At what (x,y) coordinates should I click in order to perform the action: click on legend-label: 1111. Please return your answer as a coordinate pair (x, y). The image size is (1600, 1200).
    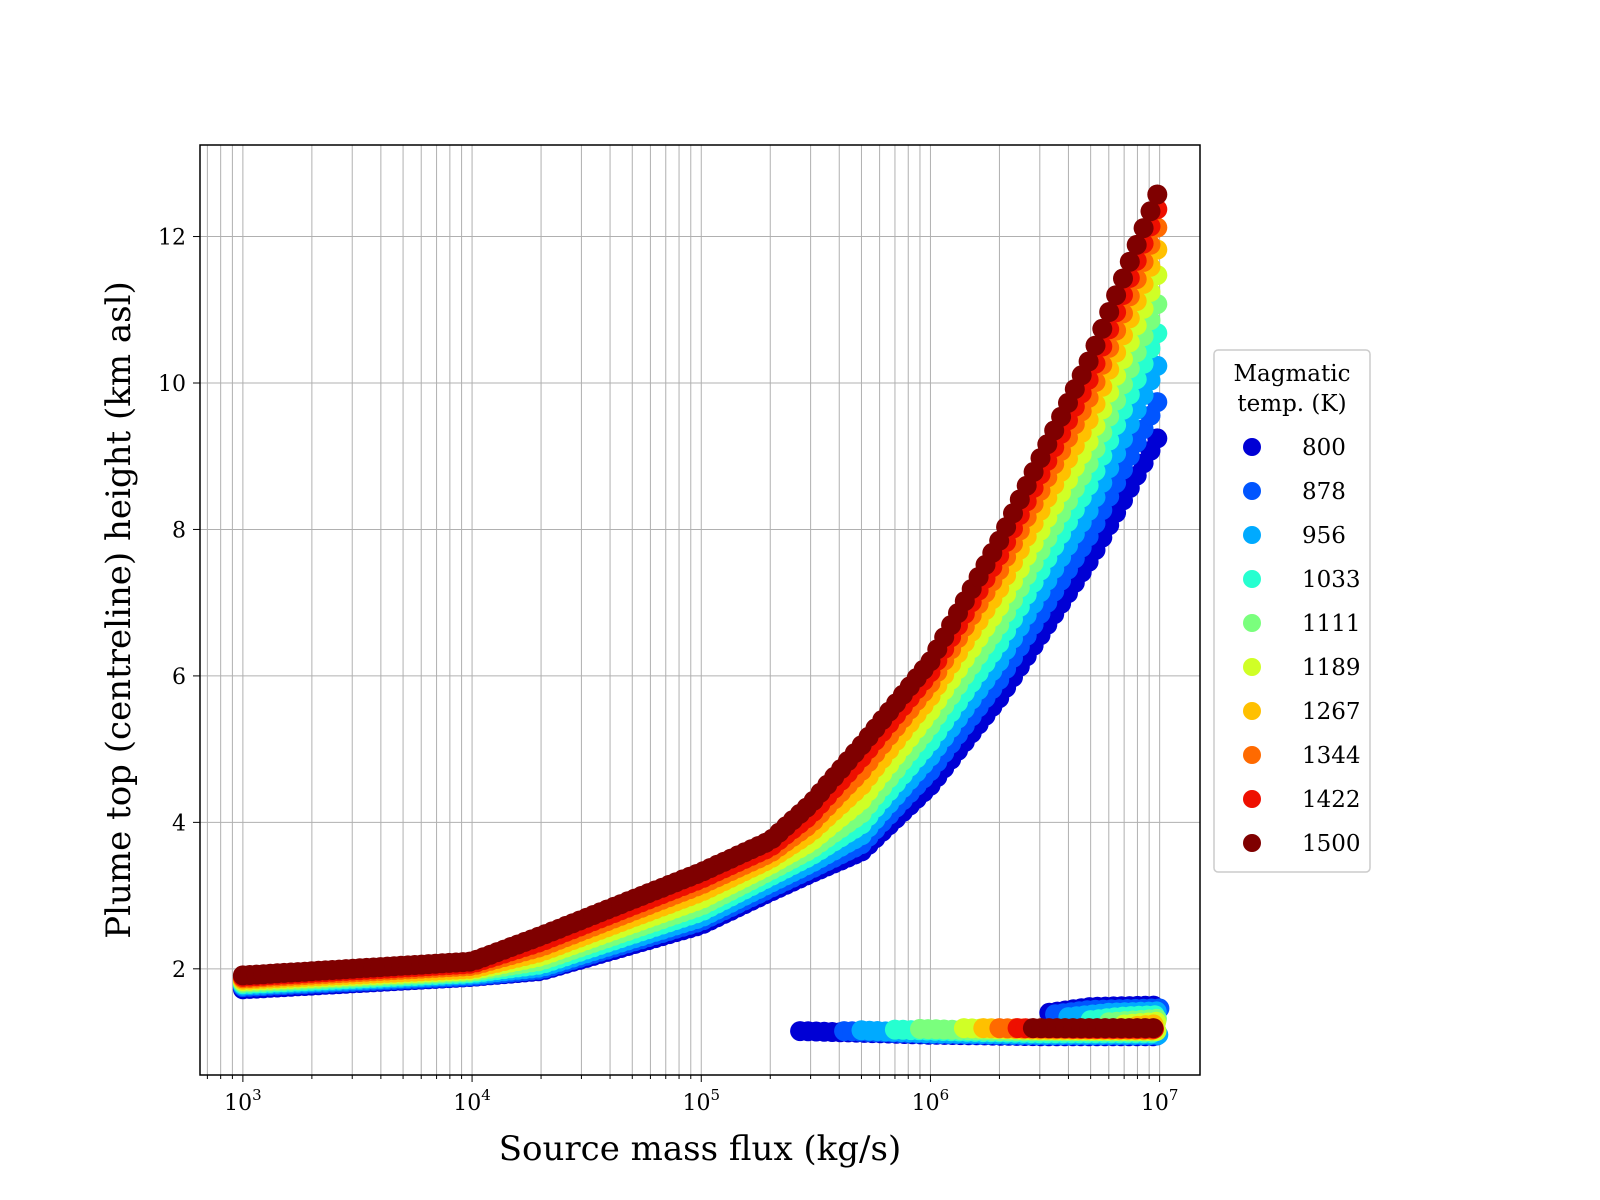
    Looking at the image, I should click on (1331, 624).